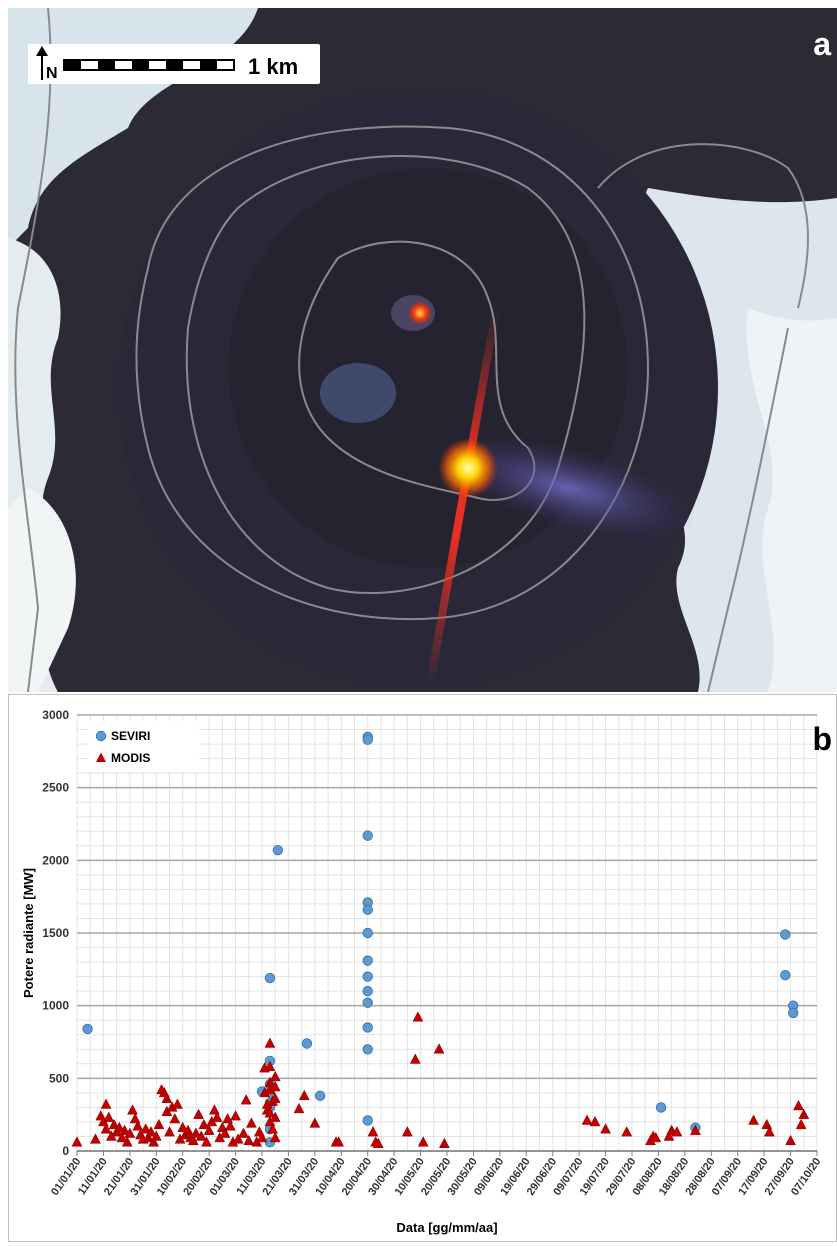  I want to click on legend-marker-seviri, so click(101, 736).